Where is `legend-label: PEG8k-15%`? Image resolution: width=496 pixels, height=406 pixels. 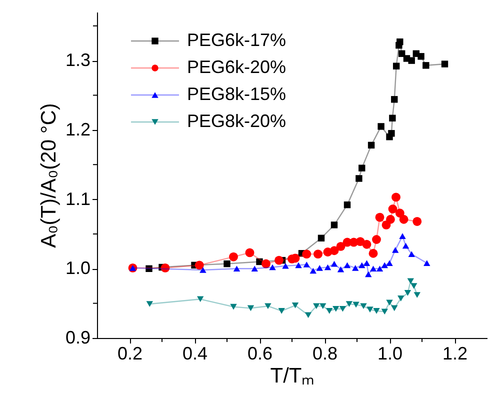 legend-label: PEG8k-15% is located at coordinates (236, 94).